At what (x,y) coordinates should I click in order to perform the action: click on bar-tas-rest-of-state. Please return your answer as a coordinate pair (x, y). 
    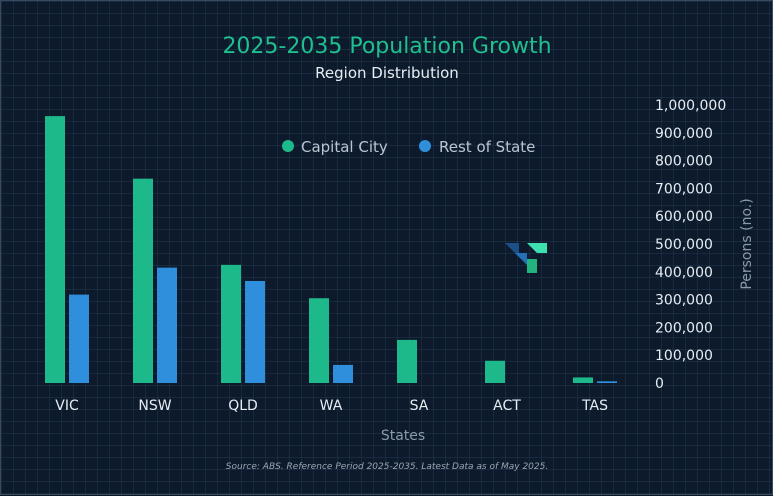
    Looking at the image, I should click on (607, 382).